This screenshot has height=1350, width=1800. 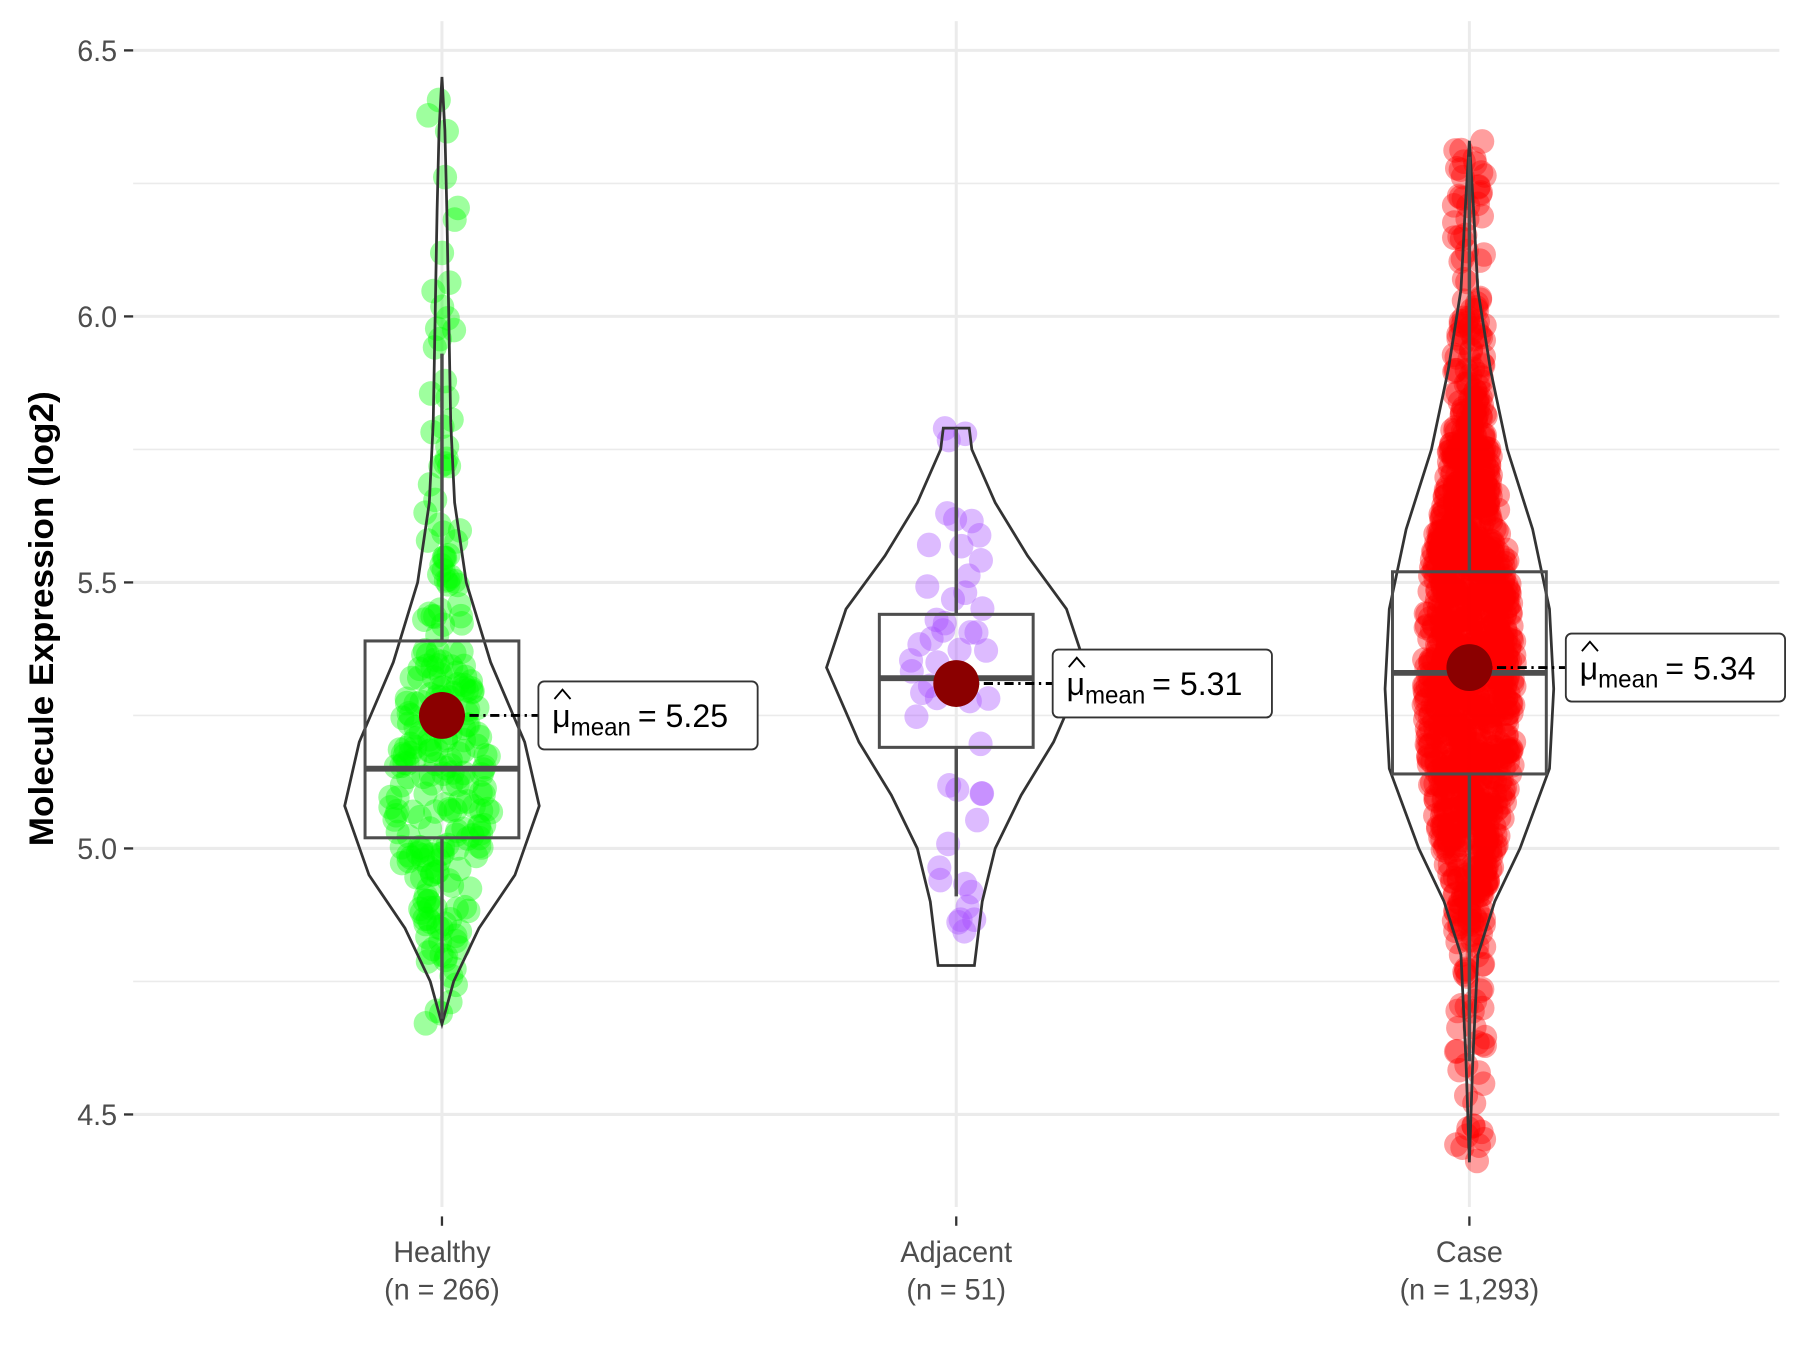 I want to click on mean-point, so click(x=1469, y=667).